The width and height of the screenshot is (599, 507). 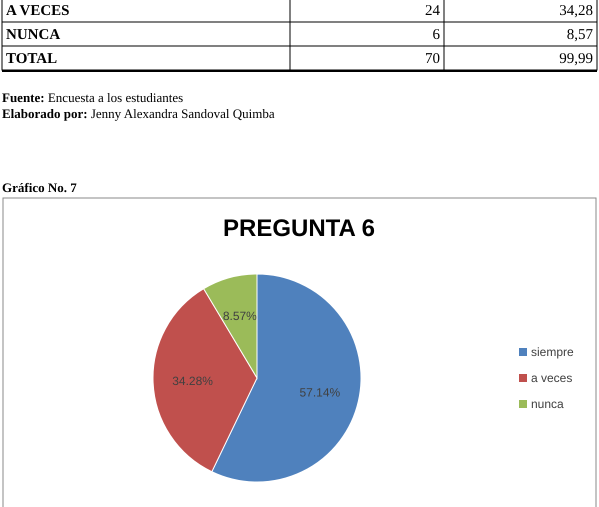 What do you see at coordinates (552, 352) in the screenshot?
I see `legend-label: siempre` at bounding box center [552, 352].